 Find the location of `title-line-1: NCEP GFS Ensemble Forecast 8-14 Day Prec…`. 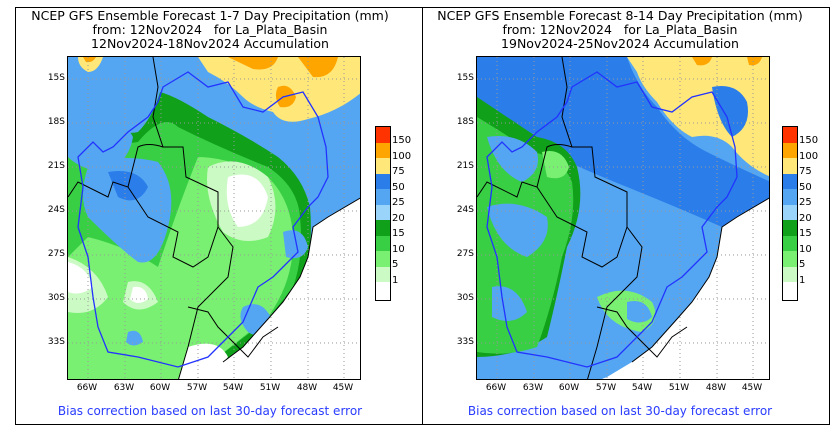

title-line-1: NCEP GFS Ensemble Forecast 8-14 Day Prec… is located at coordinates (620, 15).